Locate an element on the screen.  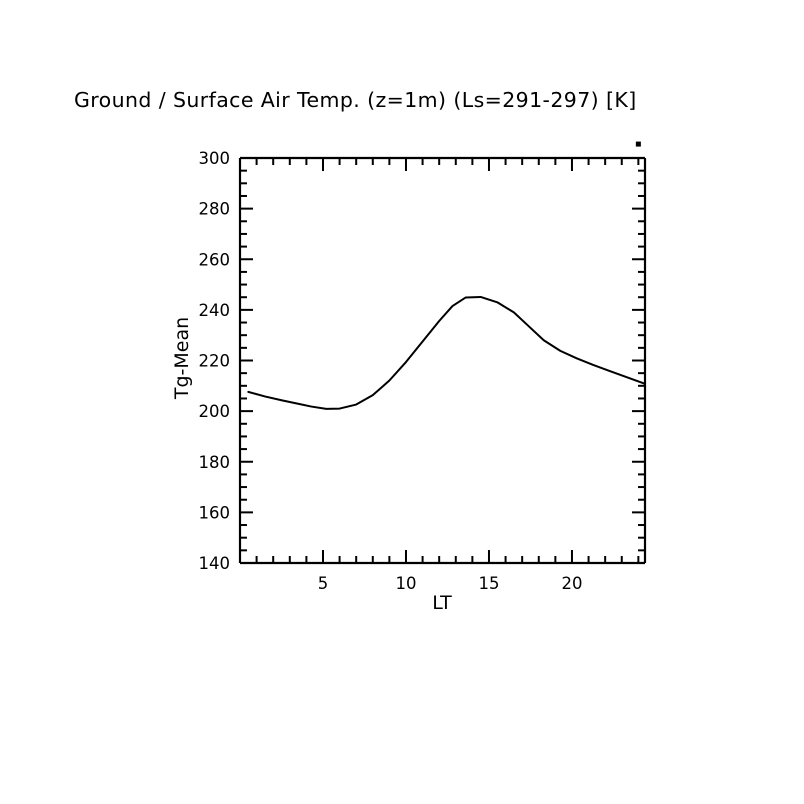
y-tick-label: 200 is located at coordinates (215, 411).